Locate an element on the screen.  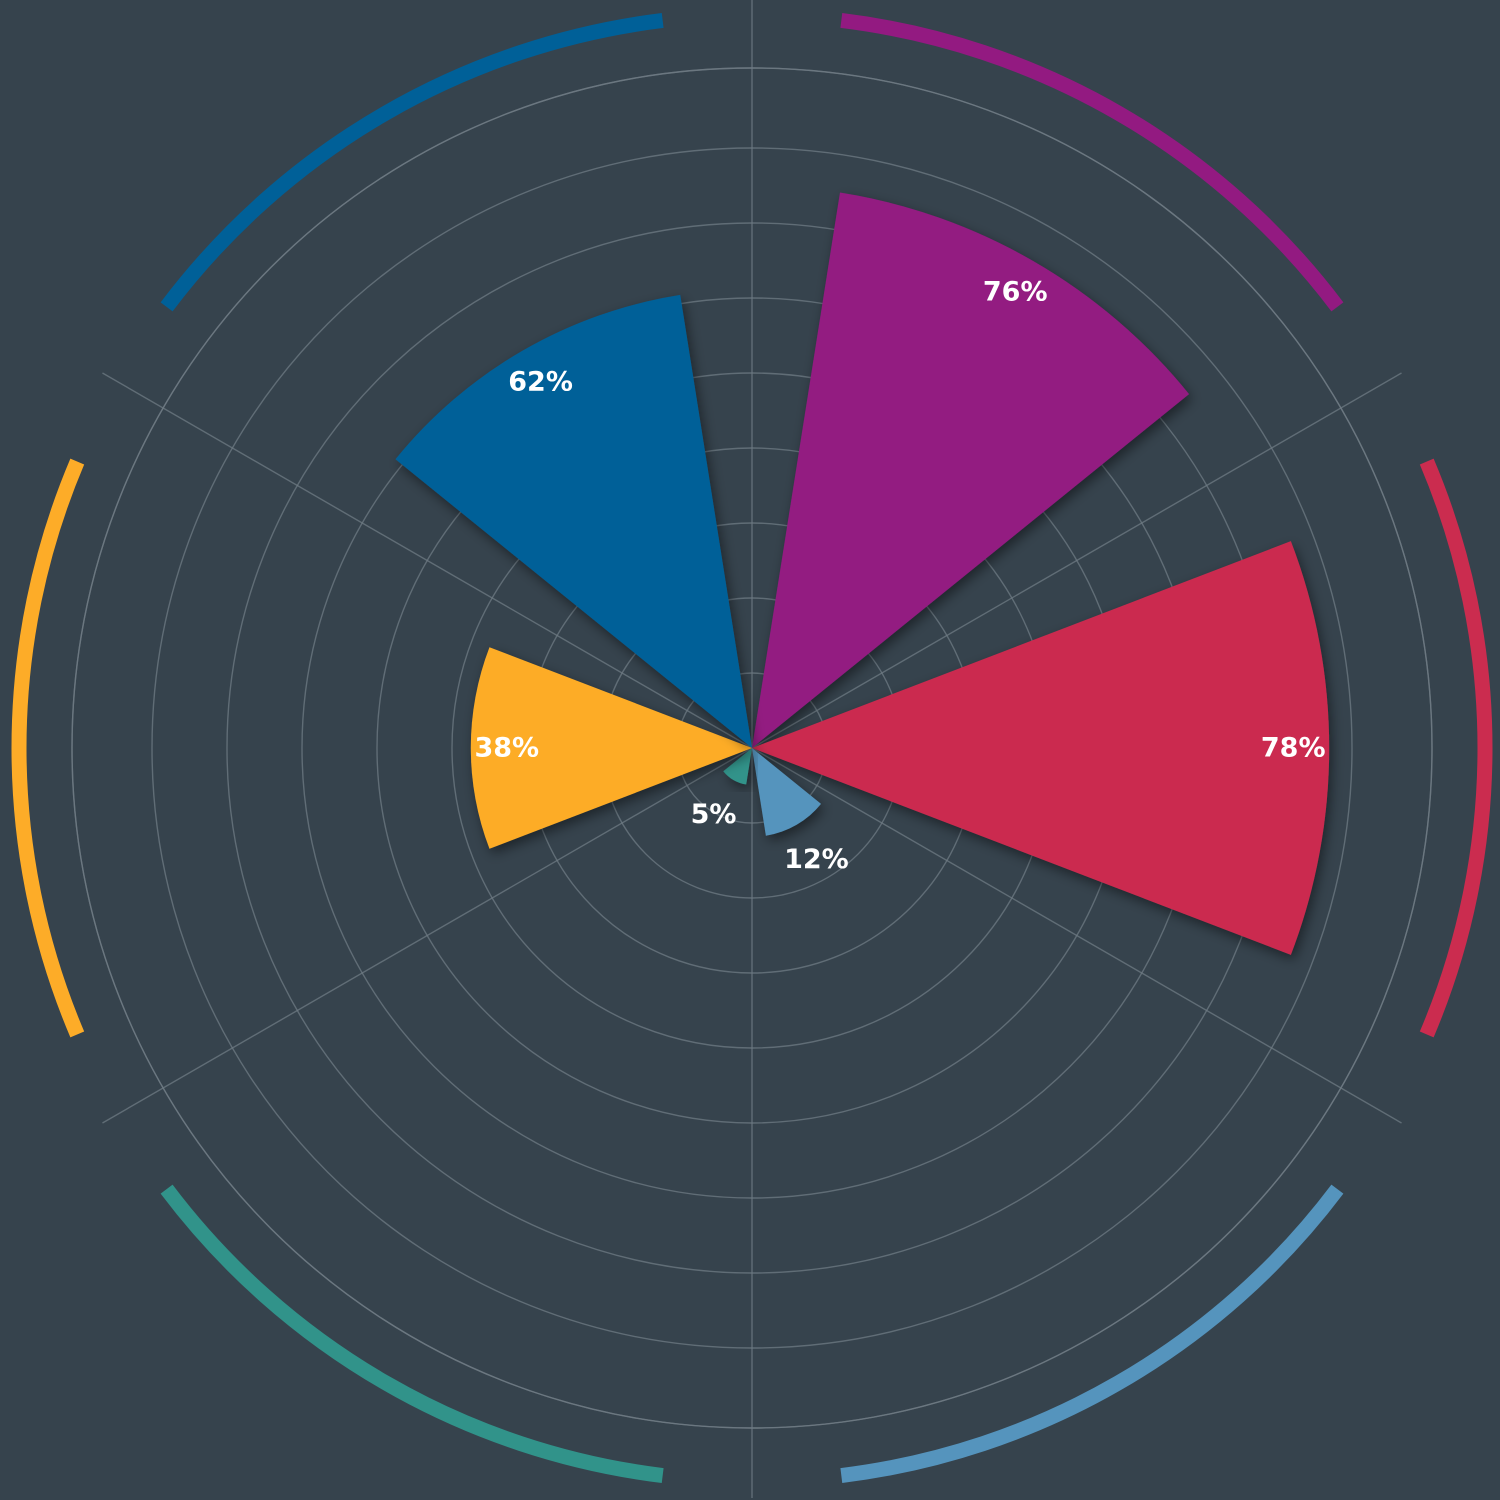
value-label: 5% is located at coordinates (714, 814).